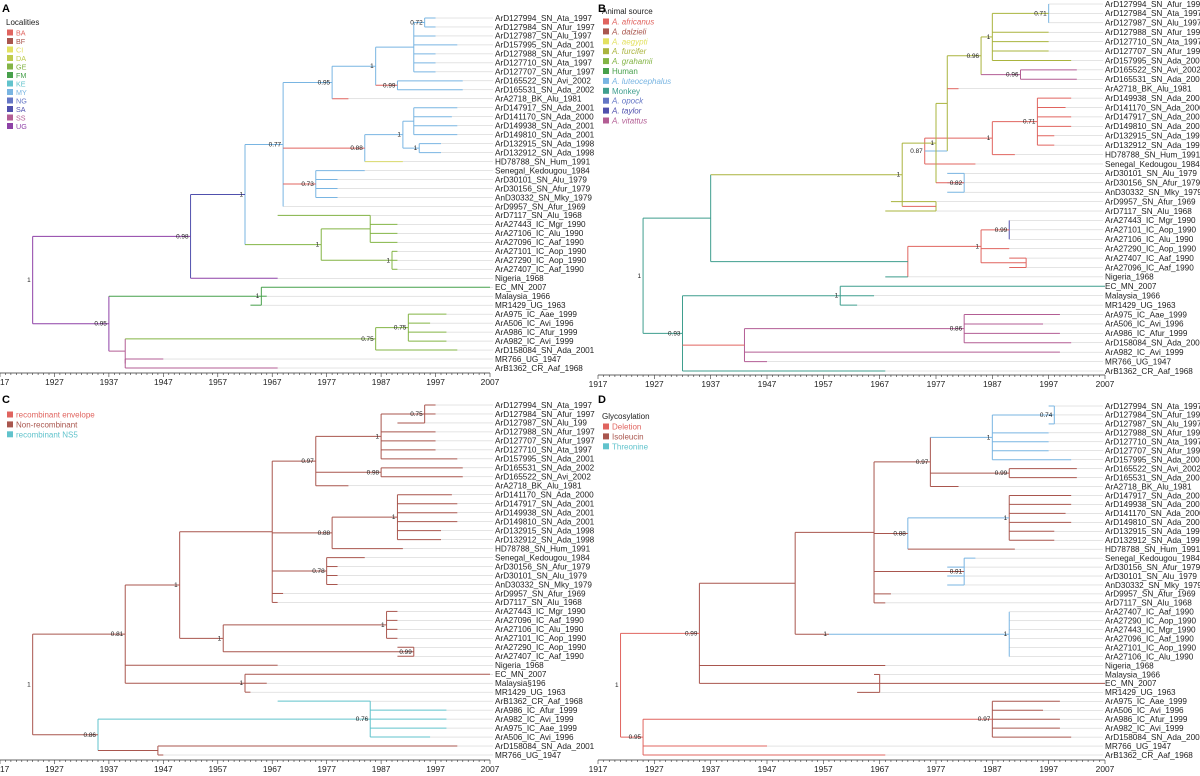 This screenshot has width=1200, height=776. I want to click on tip-label: ArD149938_SN_Ada_2001, so click(545, 512).